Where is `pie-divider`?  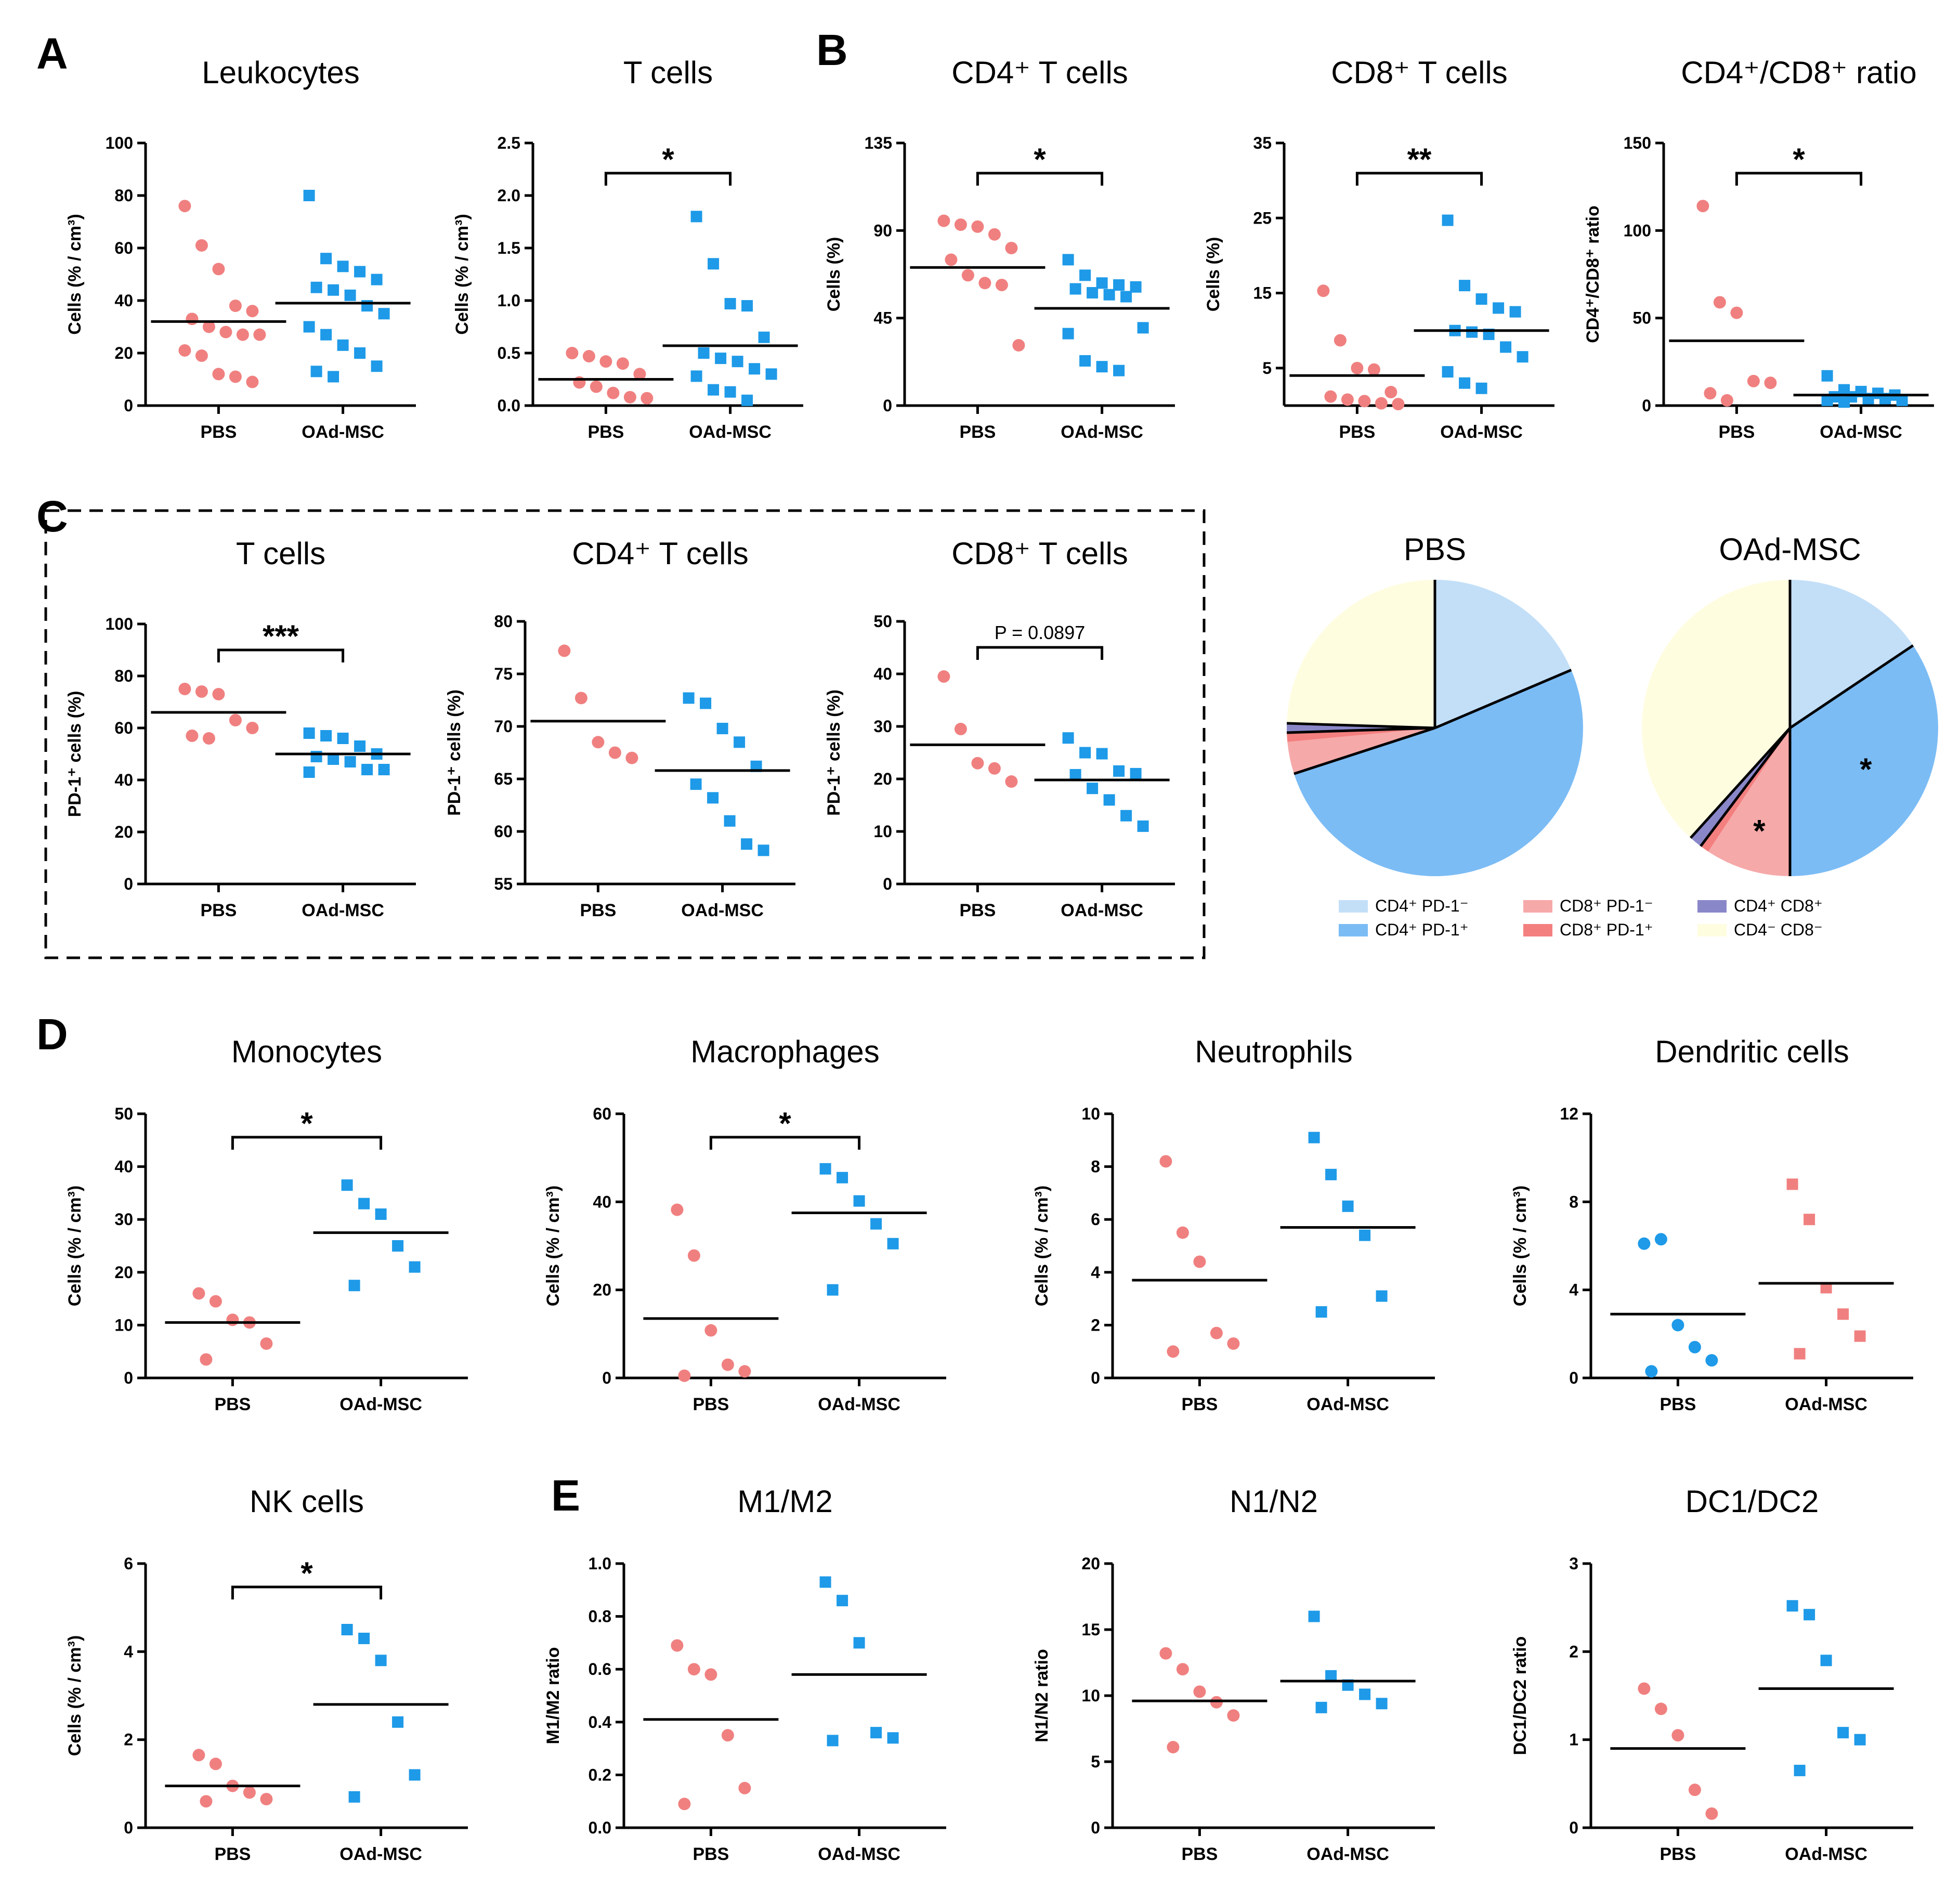
pie-divider is located at coordinates (1745, 787).